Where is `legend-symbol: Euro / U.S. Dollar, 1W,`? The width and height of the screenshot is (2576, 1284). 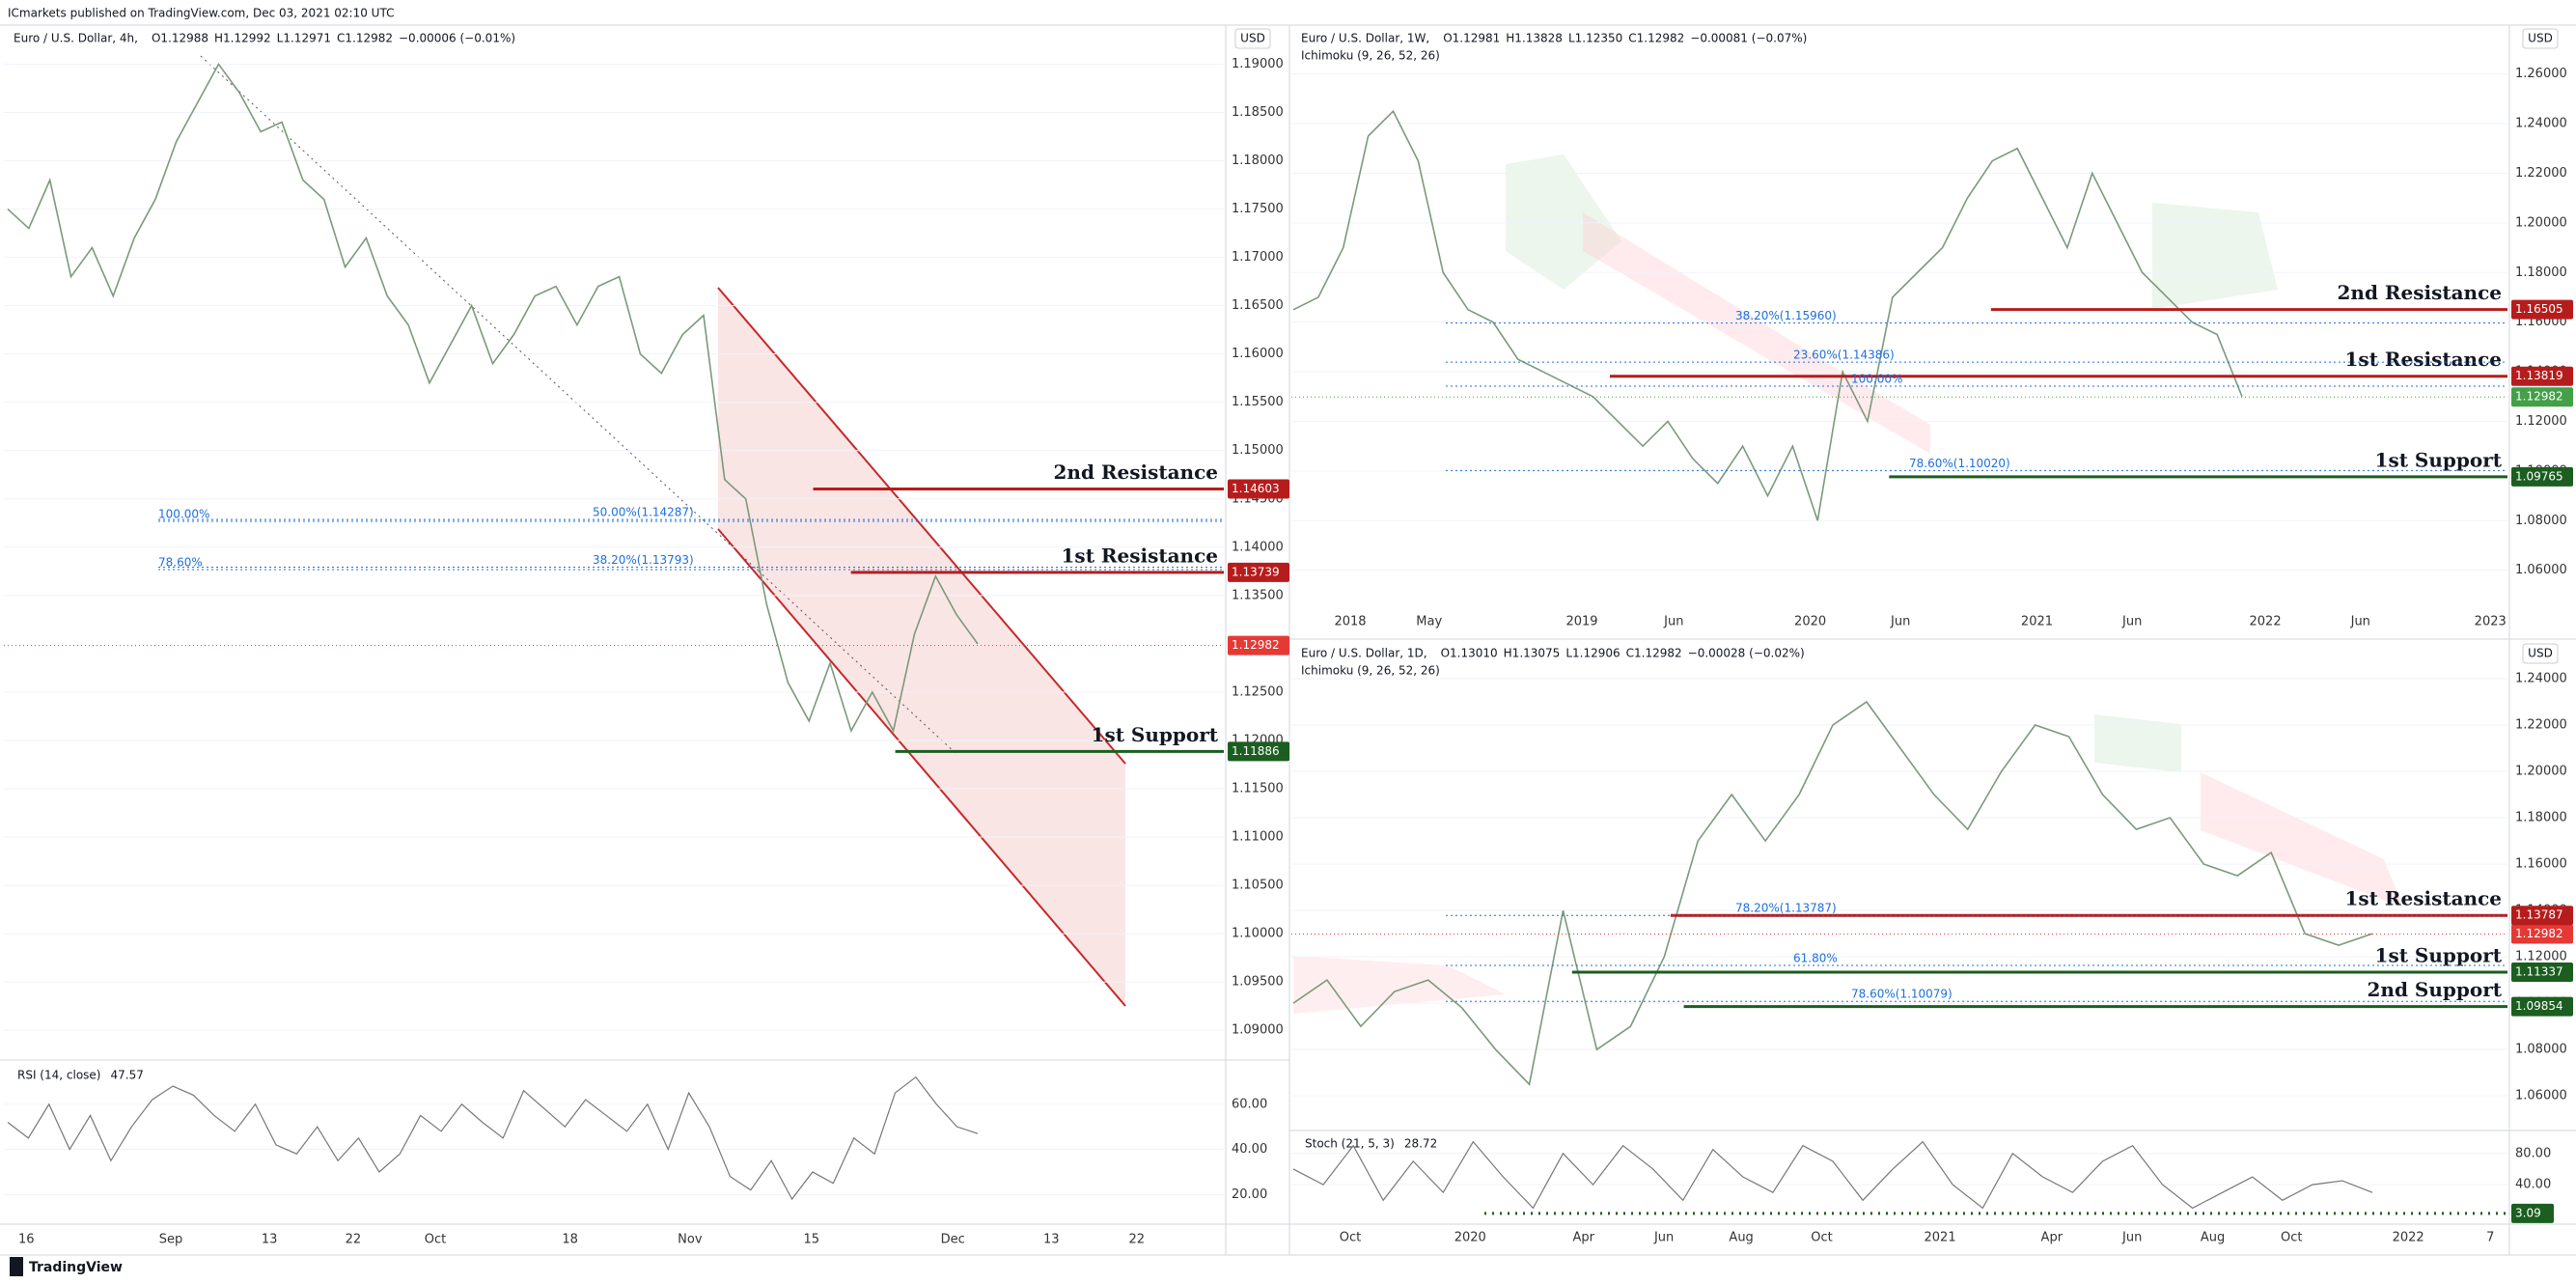
legend-symbol: Euro / U.S. Dollar, 1W, is located at coordinates (1365, 38).